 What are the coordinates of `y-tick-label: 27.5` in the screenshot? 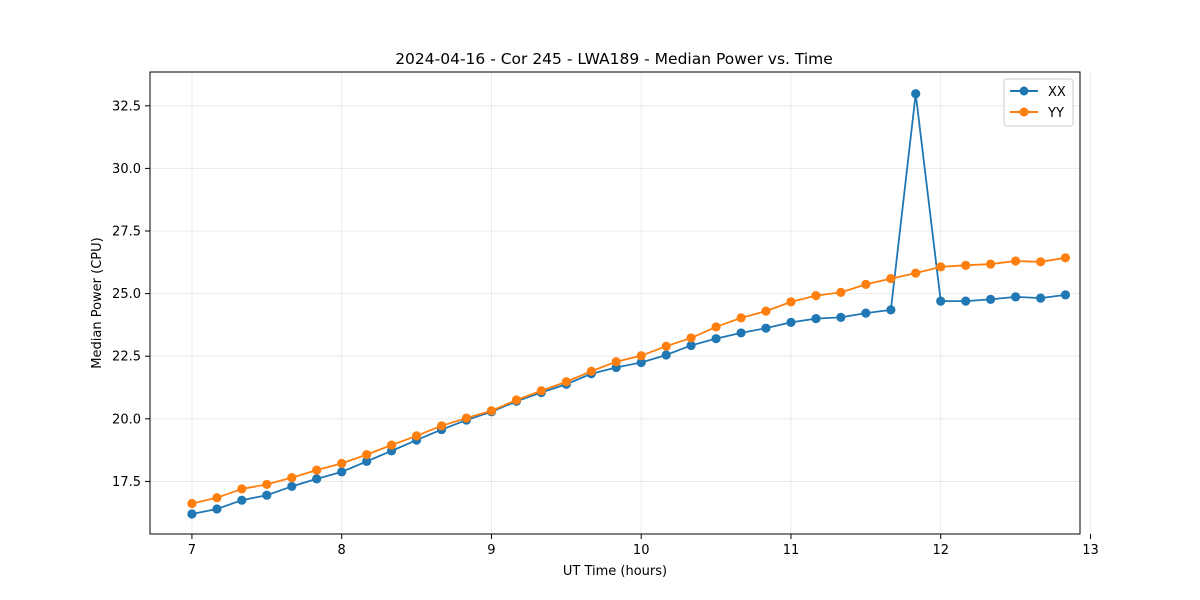 It's located at (126, 232).